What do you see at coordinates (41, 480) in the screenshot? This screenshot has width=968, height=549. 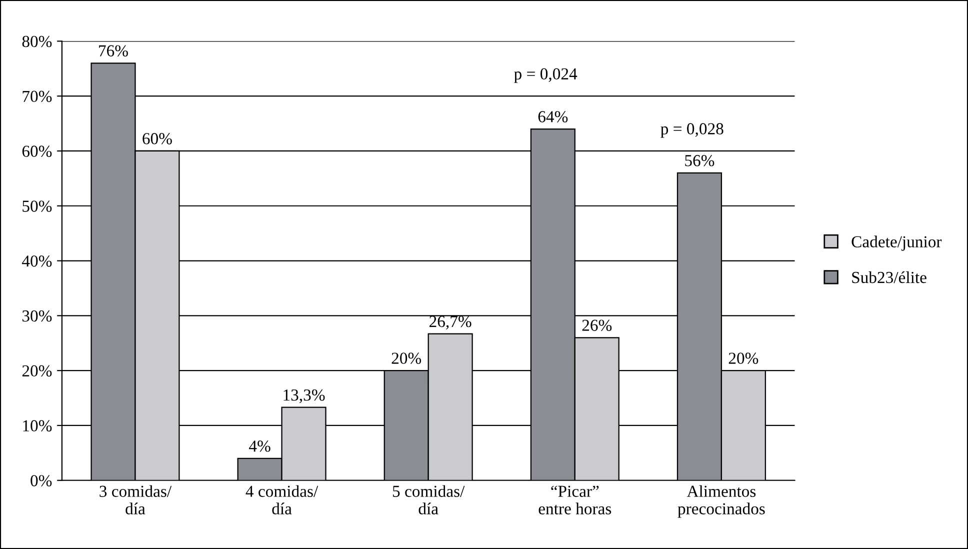 I see `y-tick-label: 0%` at bounding box center [41, 480].